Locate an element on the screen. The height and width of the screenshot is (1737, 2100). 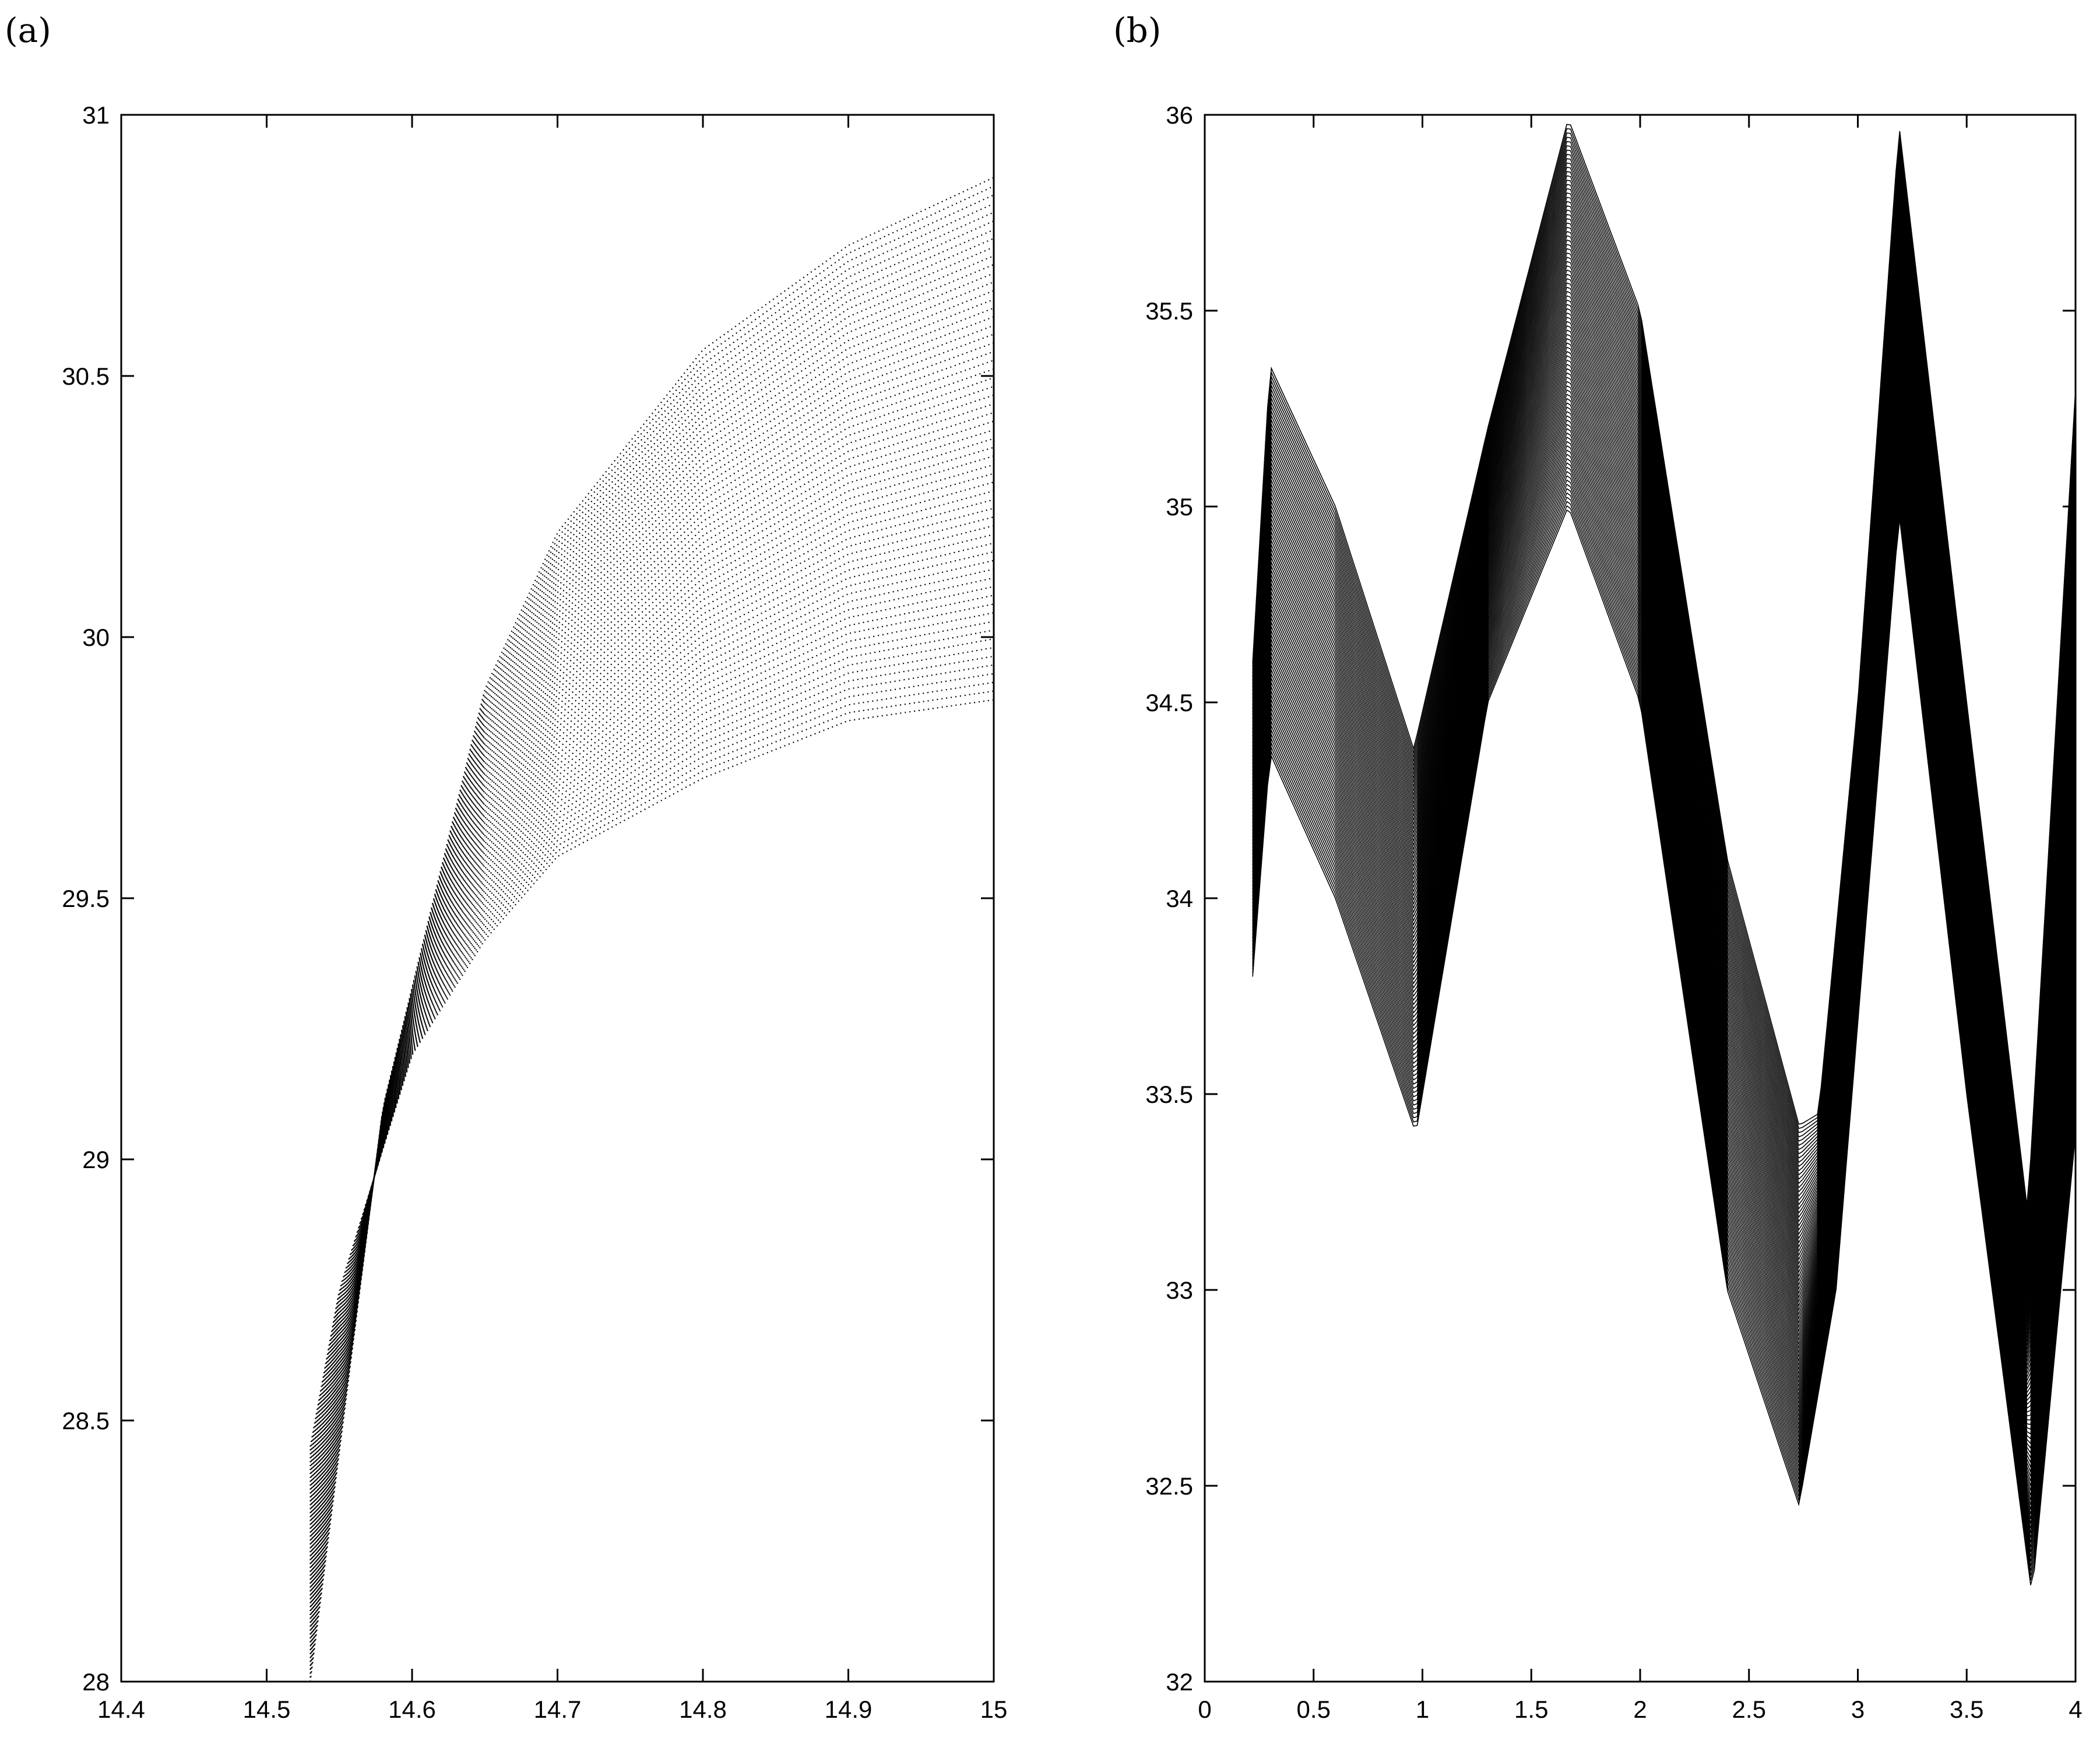
y-tick-label: 29 is located at coordinates (96, 1159).